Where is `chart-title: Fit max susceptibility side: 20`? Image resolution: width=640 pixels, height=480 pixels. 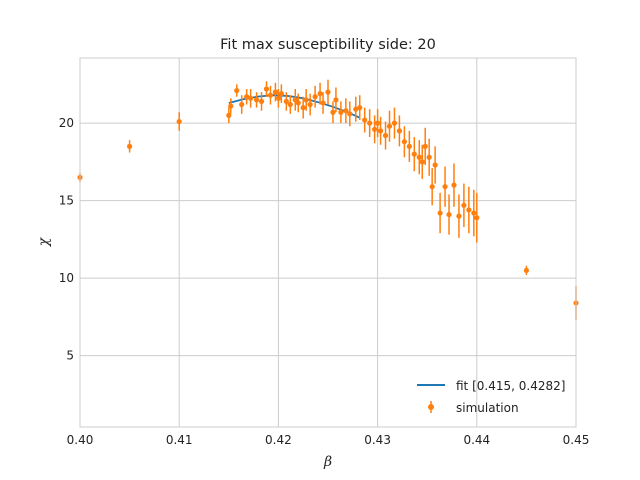
chart-title: Fit max susceptibility side: 20 is located at coordinates (328, 45).